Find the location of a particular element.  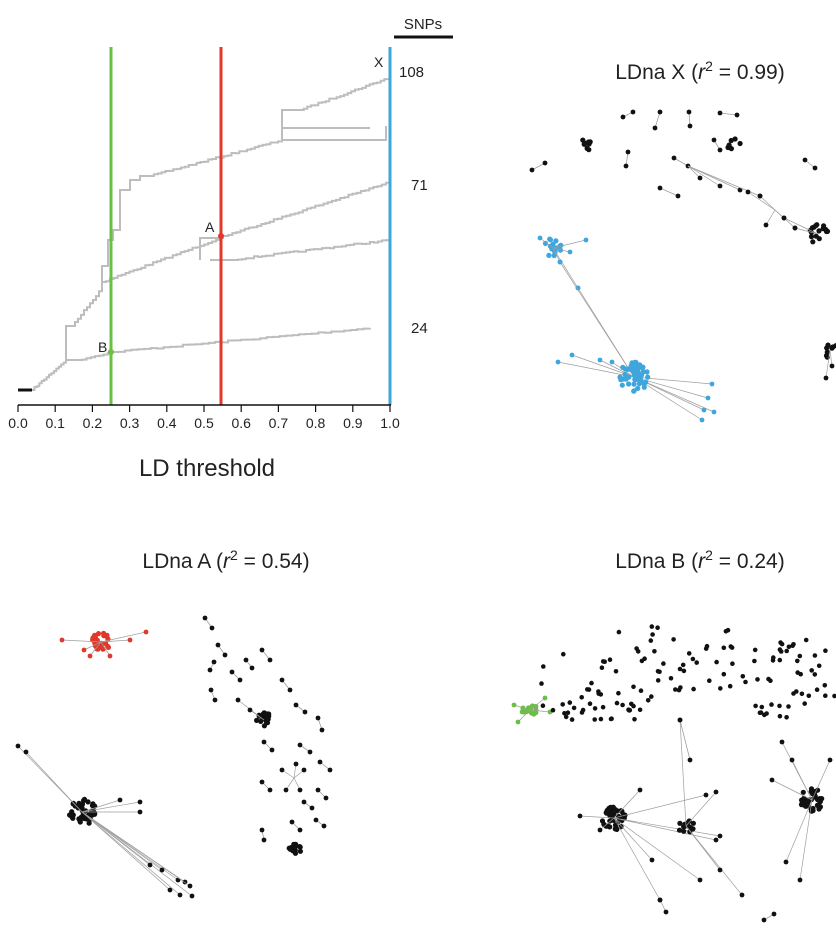

network-title-b: LDna B (r2 = 0.24) is located at coordinates (699, 560).